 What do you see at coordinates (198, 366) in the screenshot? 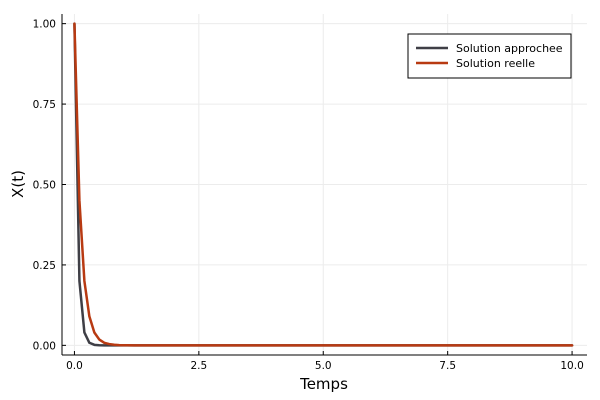
I see `x-tick-label: 2.5` at bounding box center [198, 366].